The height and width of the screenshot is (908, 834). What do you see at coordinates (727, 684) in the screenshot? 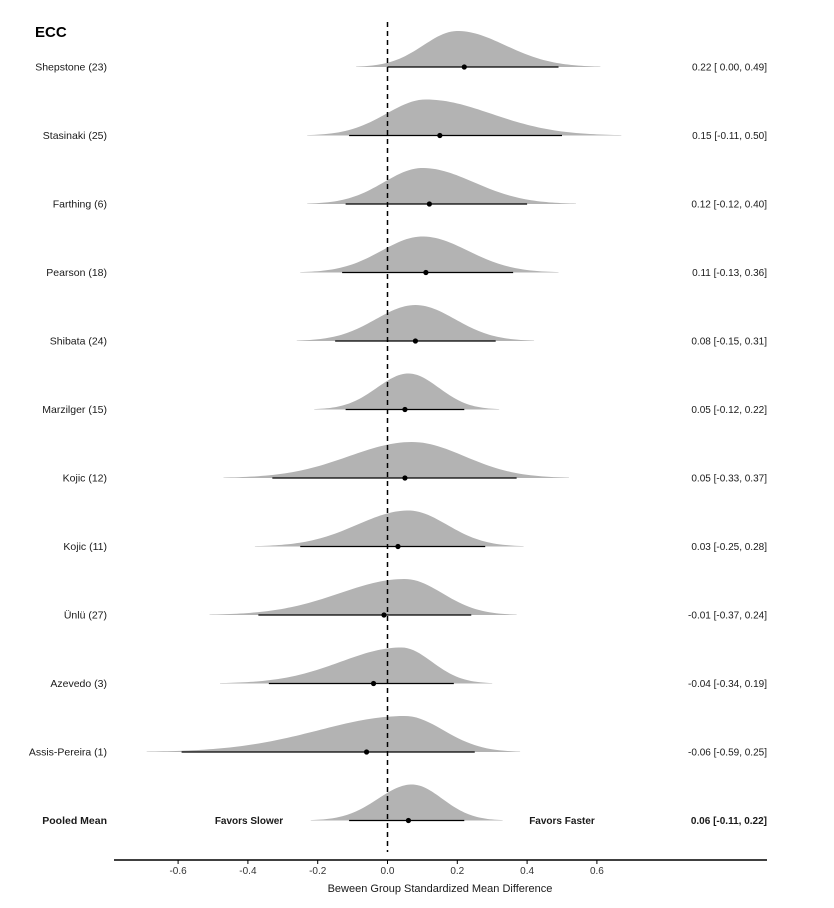
I see `ci-label-9: -0.04 [-0.34, 0.19]` at bounding box center [727, 684].